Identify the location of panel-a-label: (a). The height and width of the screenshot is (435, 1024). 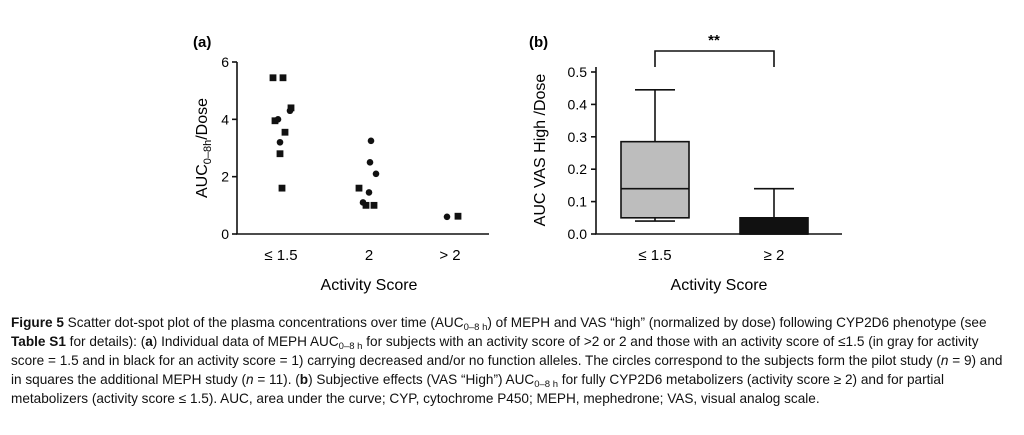
(202, 42).